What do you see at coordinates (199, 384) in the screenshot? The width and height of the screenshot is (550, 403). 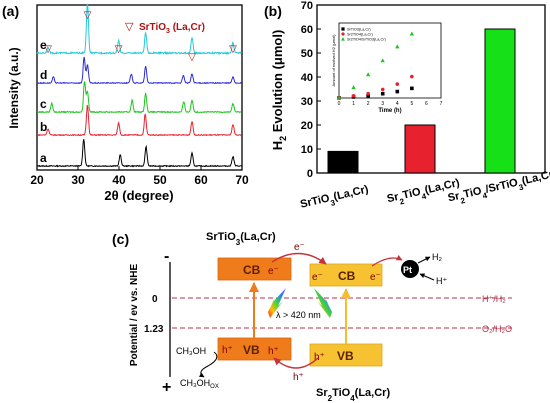 I see `methanol-ox-label: CH₃OHOX` at bounding box center [199, 384].